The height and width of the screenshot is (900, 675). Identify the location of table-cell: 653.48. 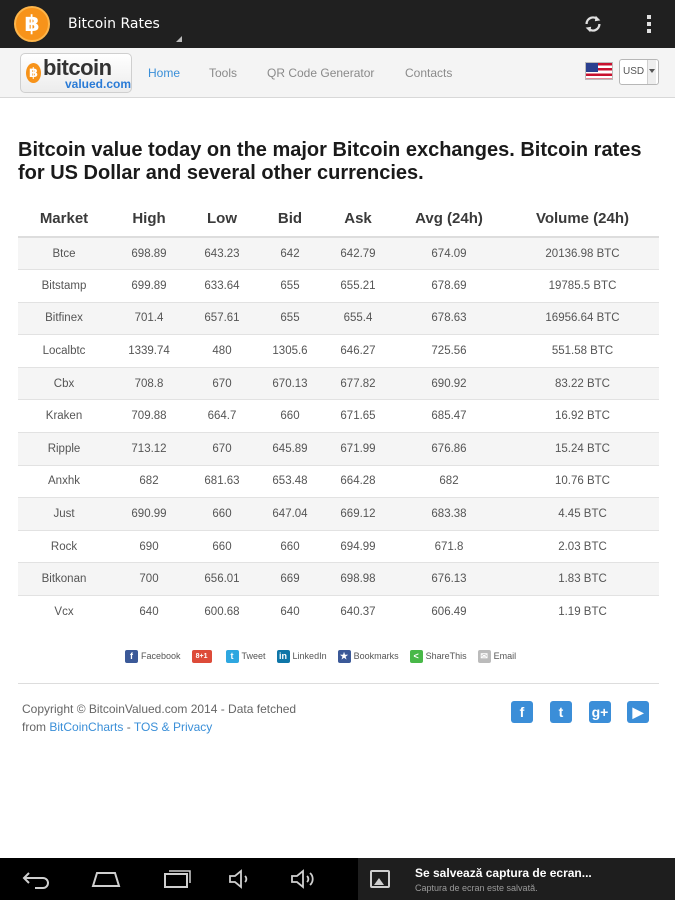
(290, 481).